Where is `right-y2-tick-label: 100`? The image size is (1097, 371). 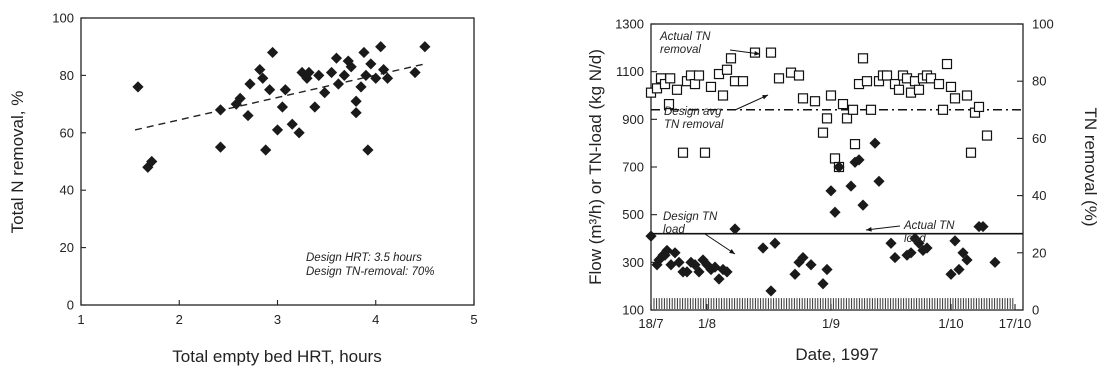 right-y2-tick-label: 100 is located at coordinates (1043, 24).